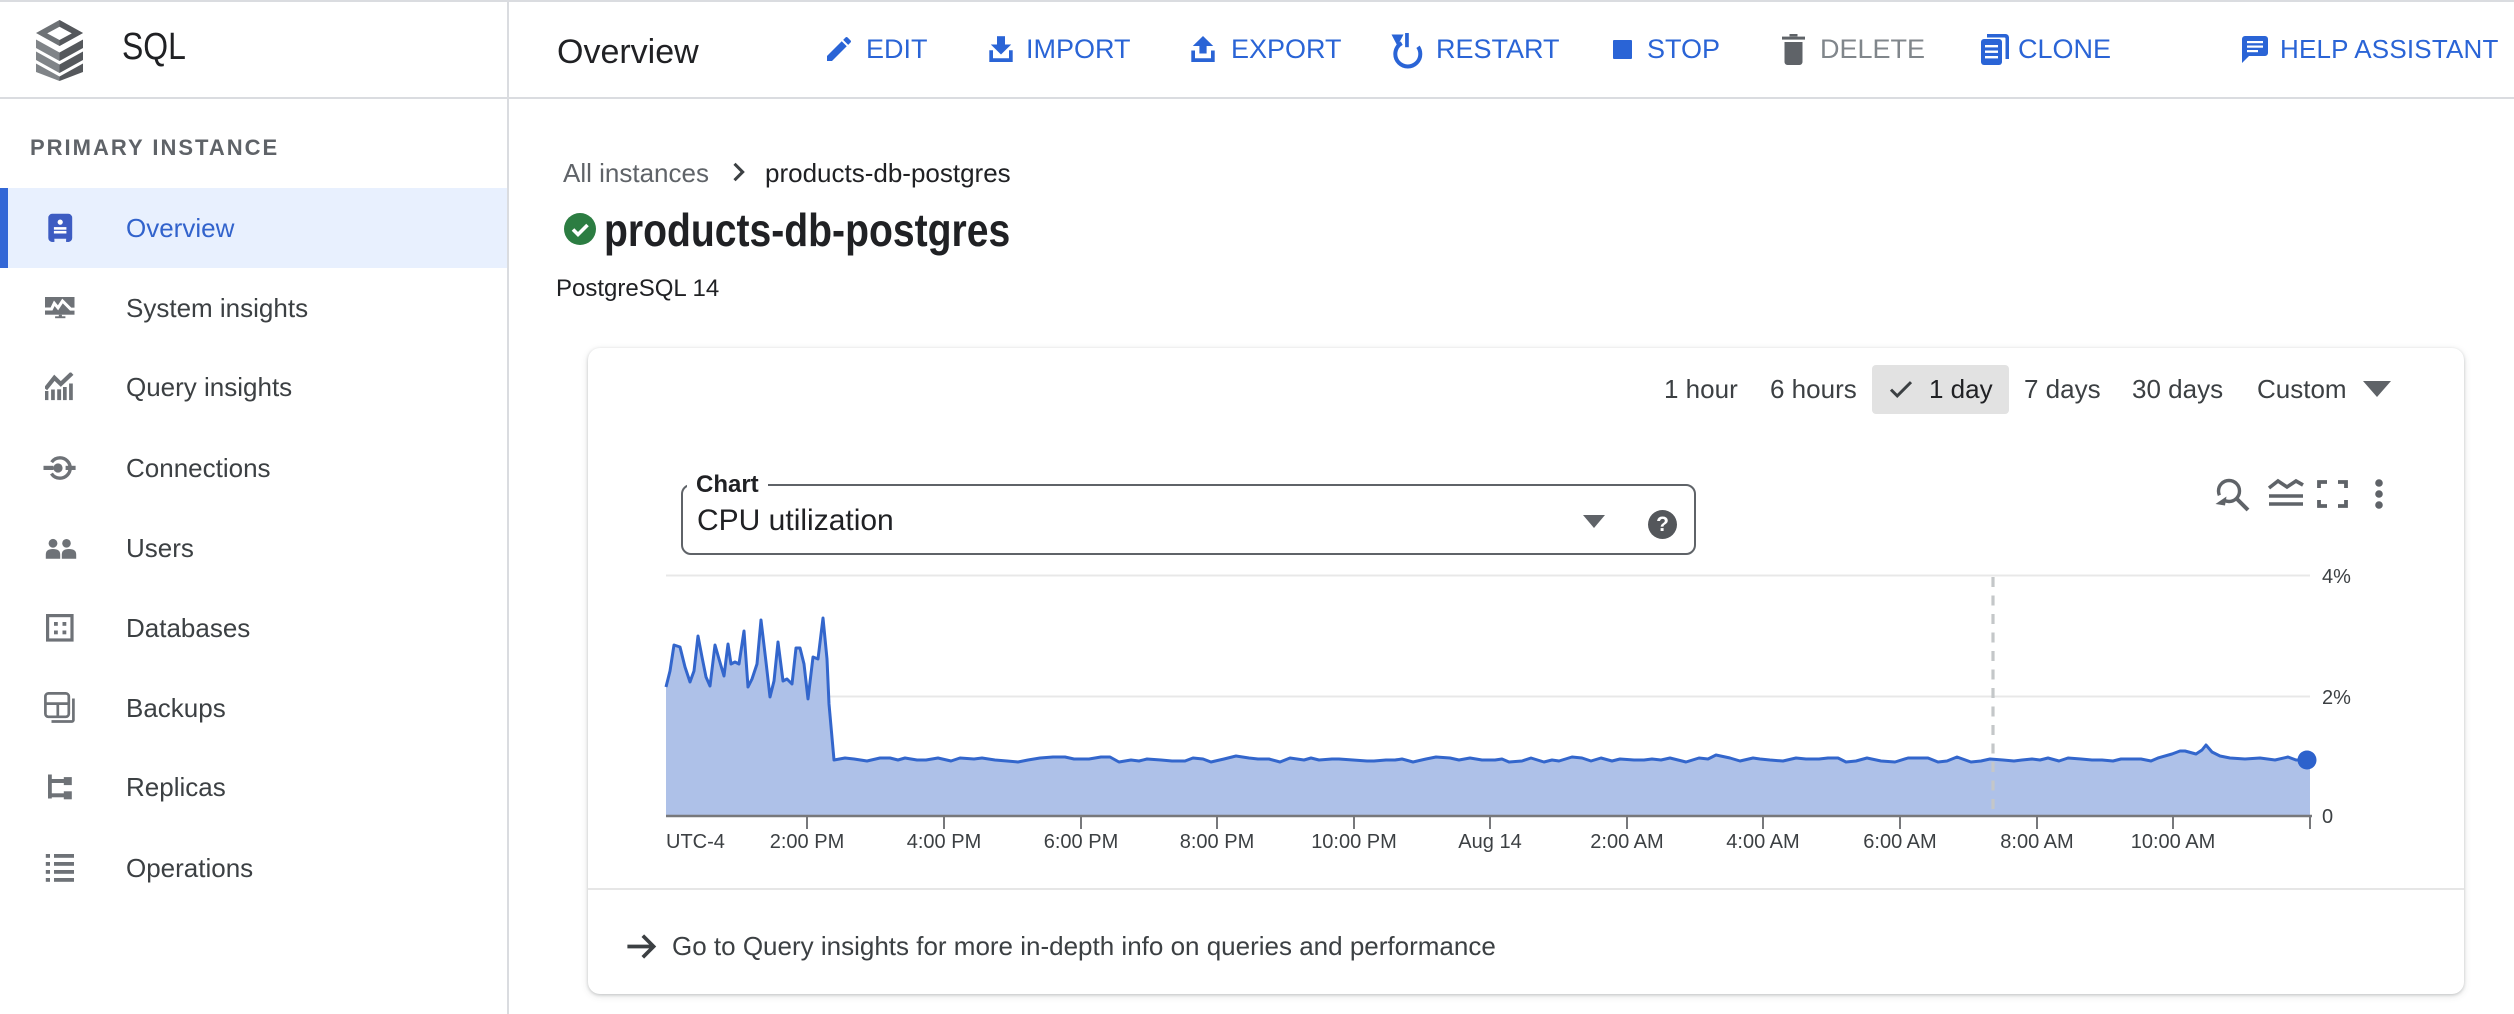  What do you see at coordinates (1762, 842) in the screenshot?
I see `svg-text: 4:00 AM` at bounding box center [1762, 842].